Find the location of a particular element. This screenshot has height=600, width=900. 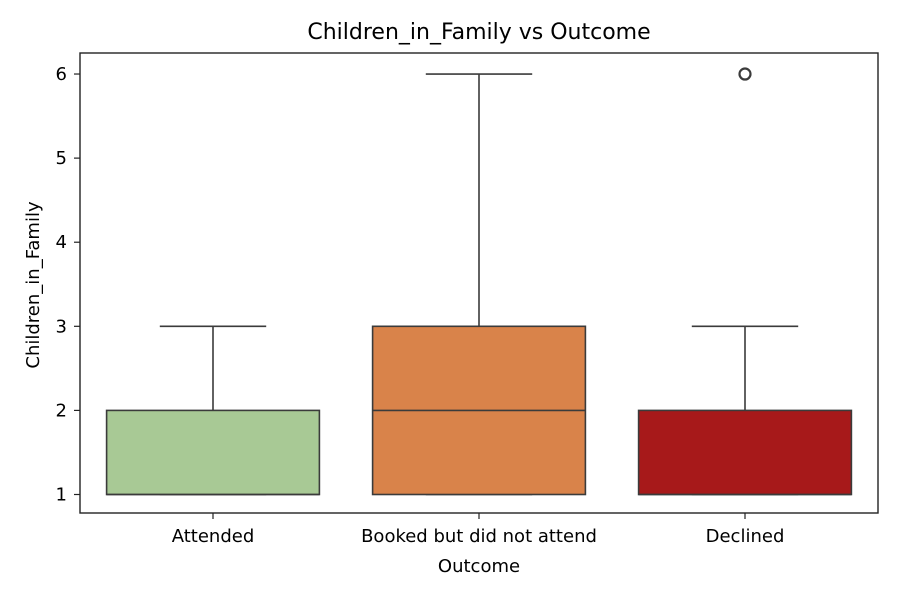

x-axis-label: Outcome is located at coordinates (479, 566).